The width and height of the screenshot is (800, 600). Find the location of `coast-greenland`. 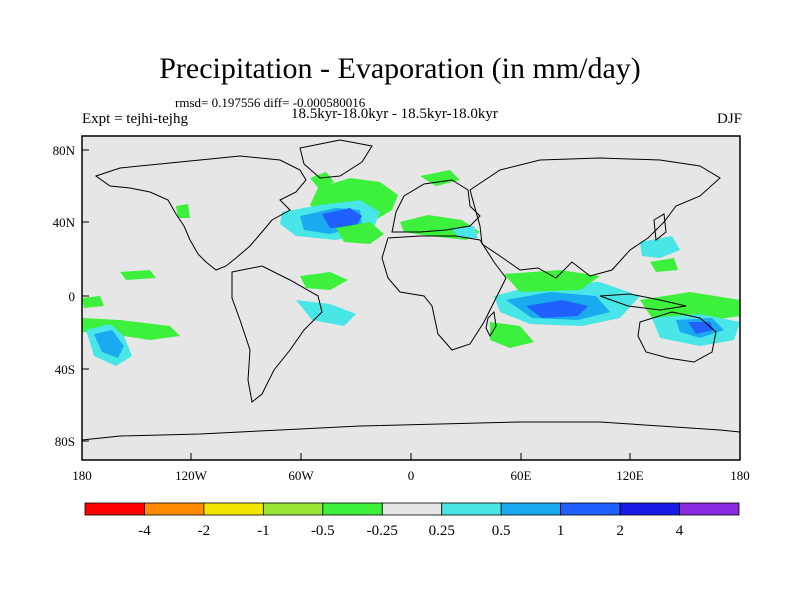

coast-greenland is located at coordinates (336, 159).